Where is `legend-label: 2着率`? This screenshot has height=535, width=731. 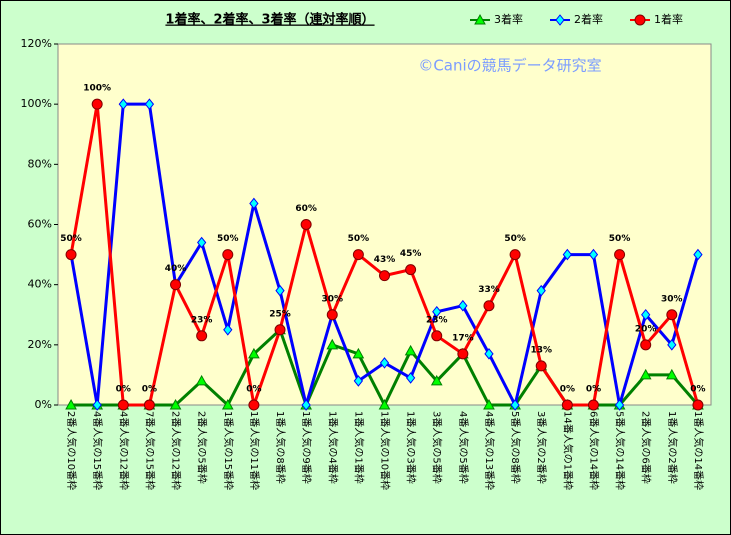 legend-label: 2着率 is located at coordinates (588, 19).